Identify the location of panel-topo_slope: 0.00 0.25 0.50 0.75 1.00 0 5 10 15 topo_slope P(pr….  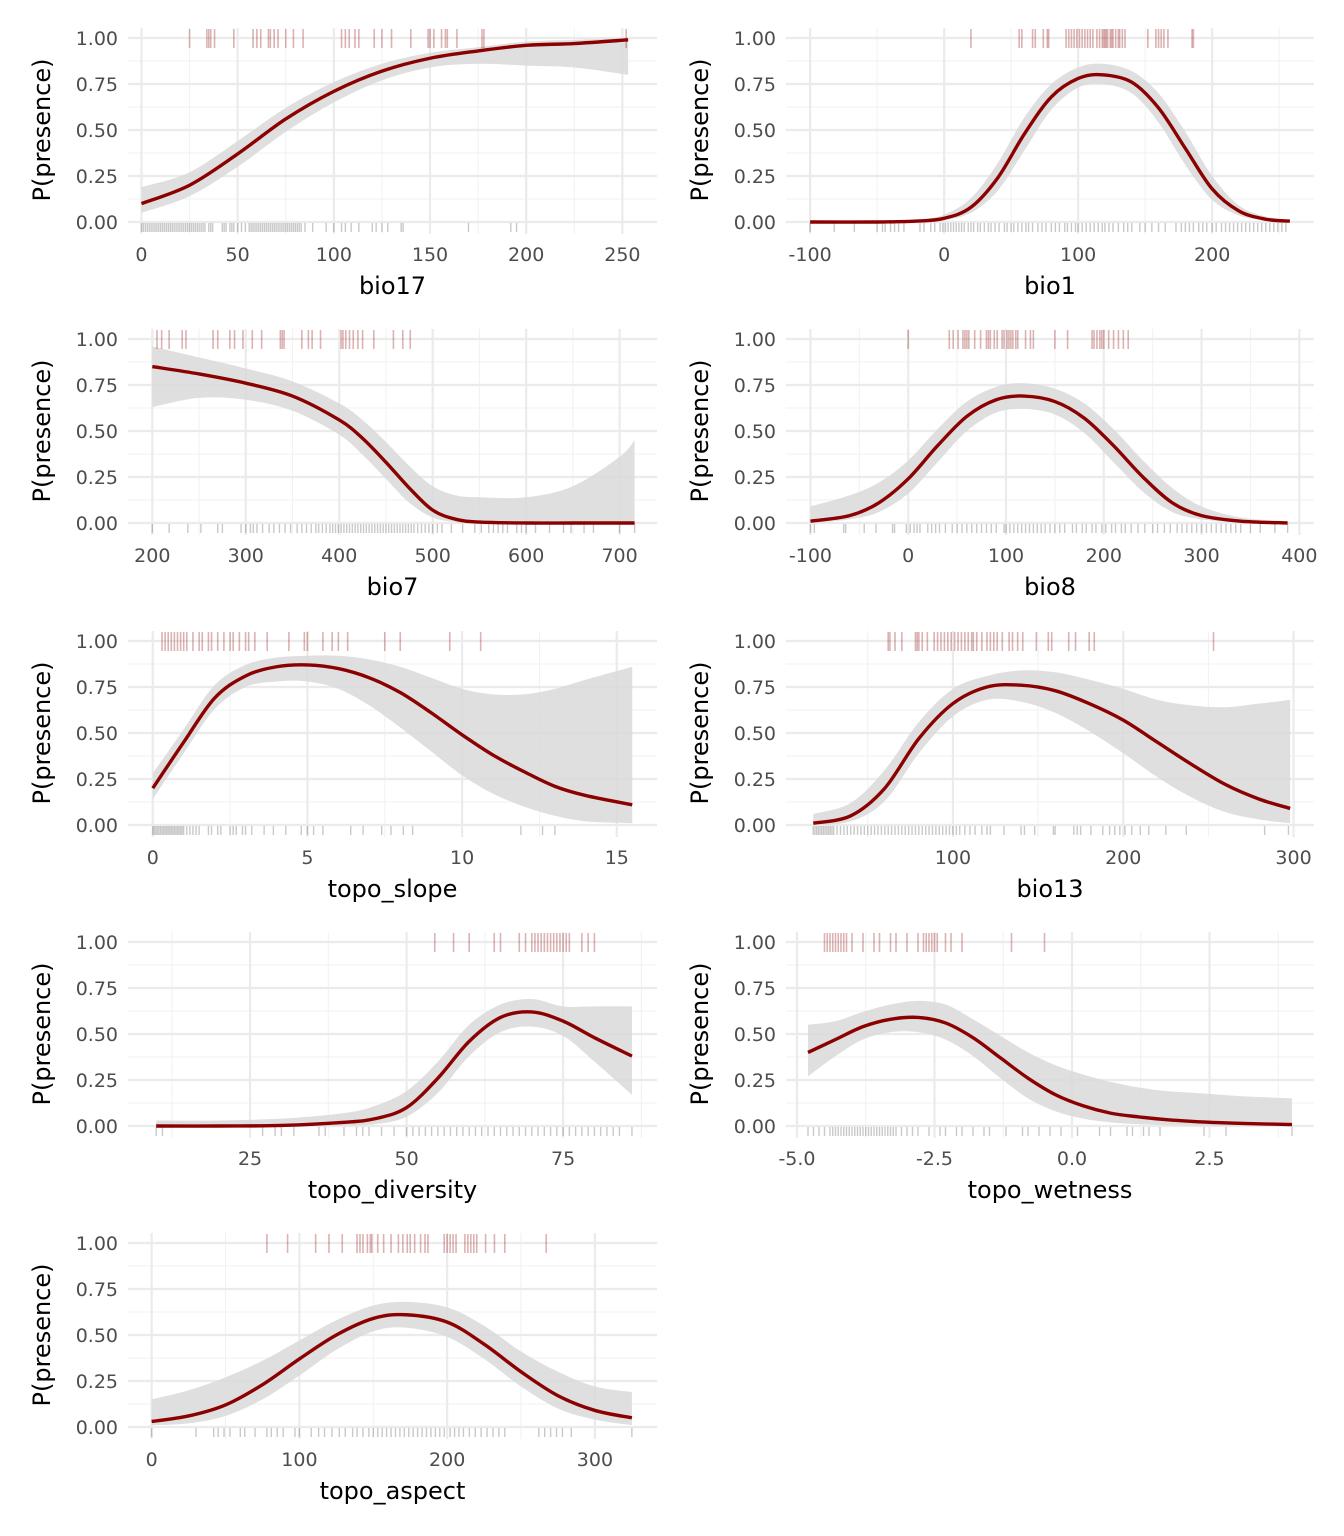
(342, 767).